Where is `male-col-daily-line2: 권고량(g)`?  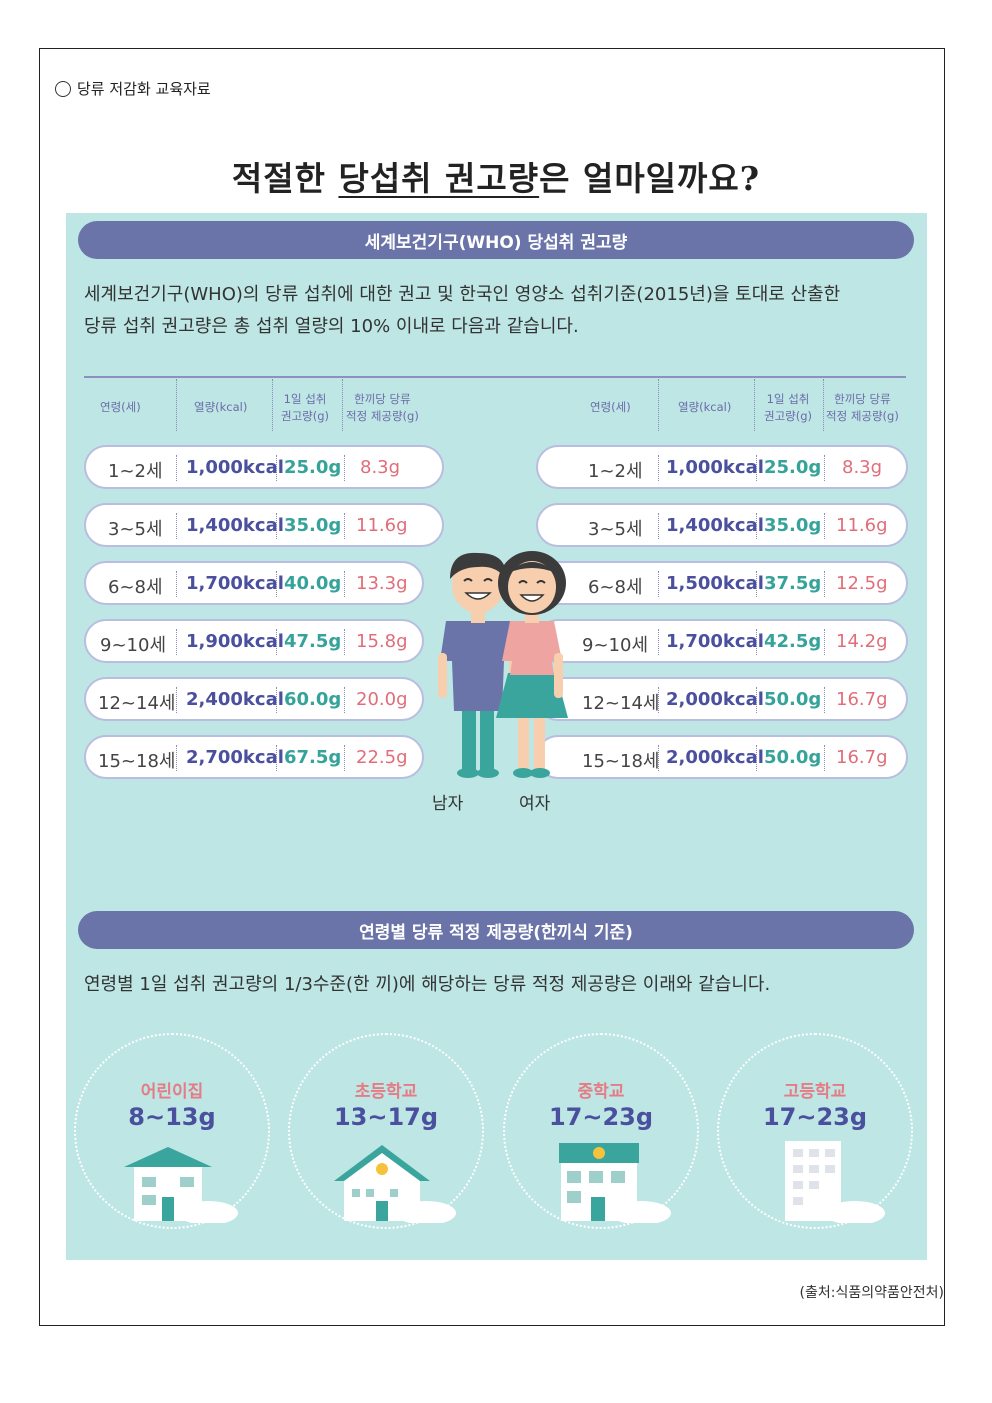
male-col-daily-line2: 권고량(g) is located at coordinates (305, 416).